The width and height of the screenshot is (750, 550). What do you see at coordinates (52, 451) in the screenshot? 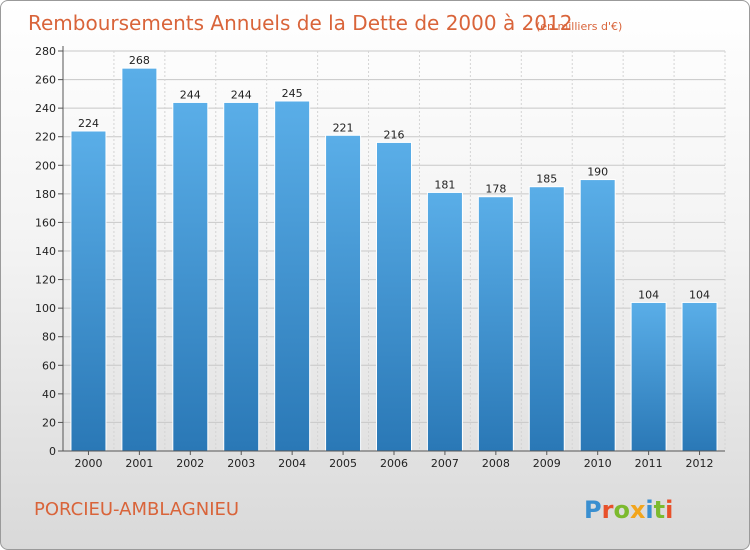
I see `y-tick-label: 0` at bounding box center [52, 451].